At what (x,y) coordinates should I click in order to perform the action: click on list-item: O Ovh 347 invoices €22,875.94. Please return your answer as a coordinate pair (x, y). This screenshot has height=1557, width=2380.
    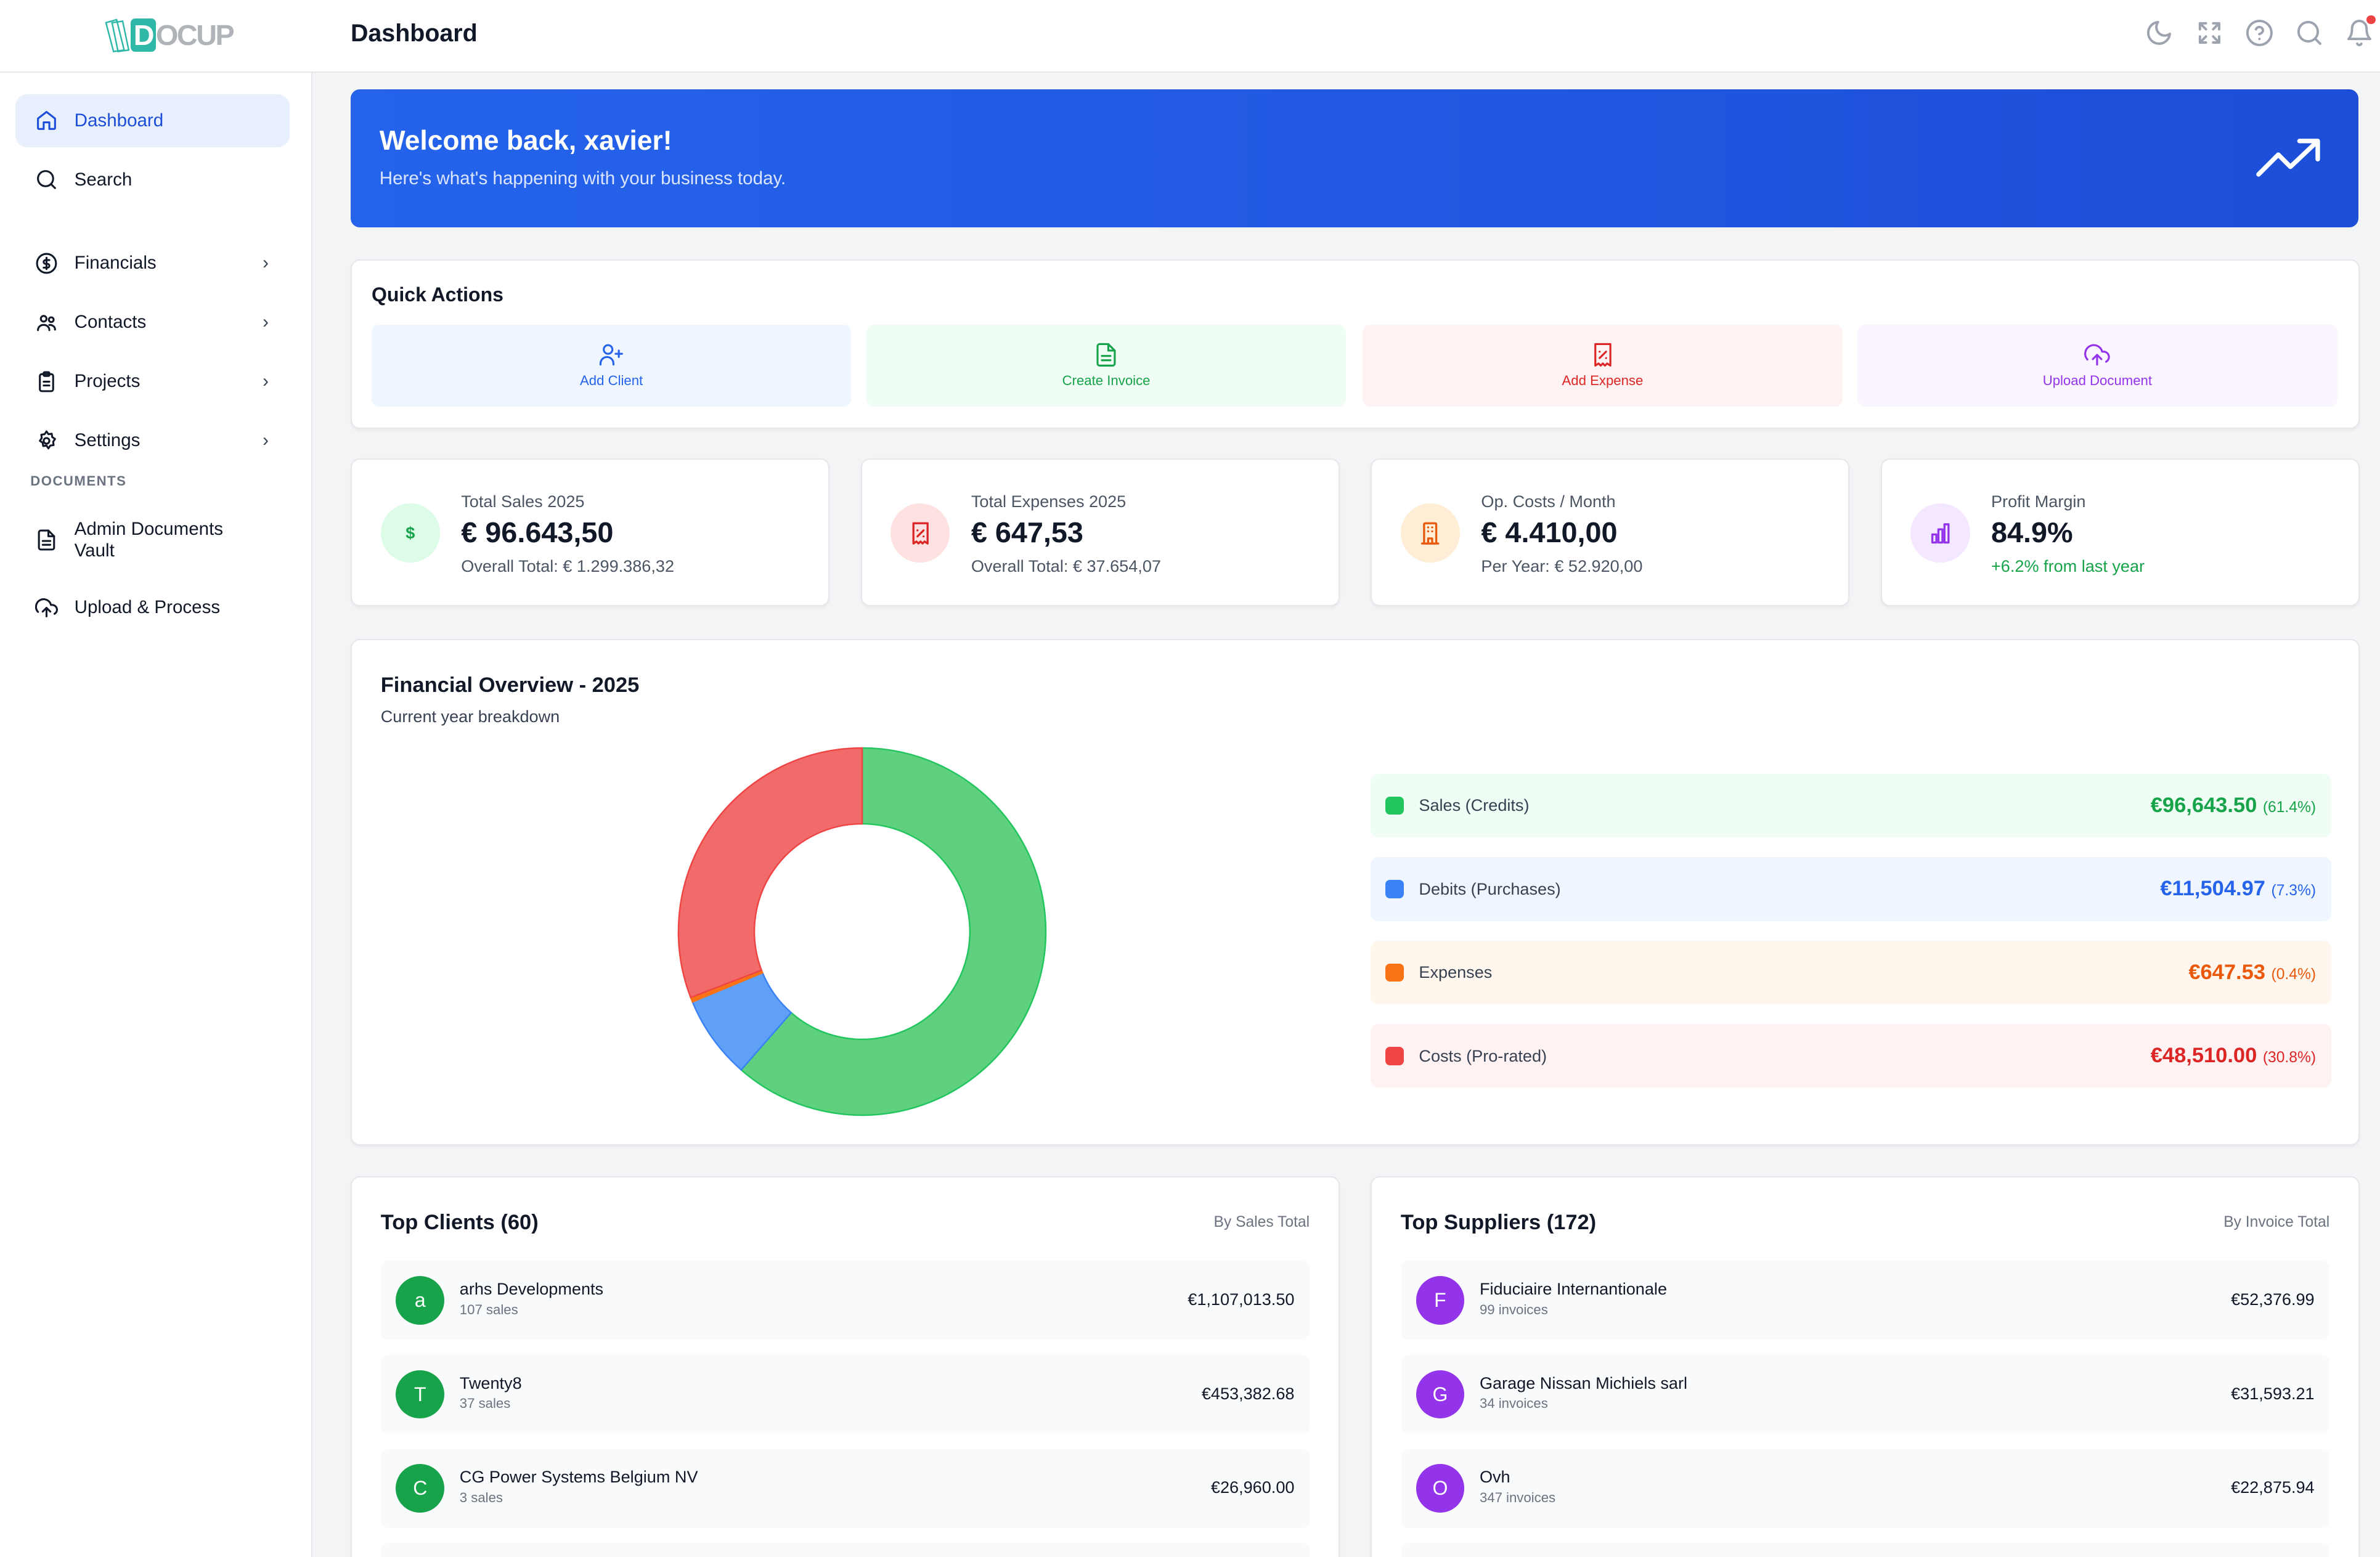
    Looking at the image, I should click on (1865, 1489).